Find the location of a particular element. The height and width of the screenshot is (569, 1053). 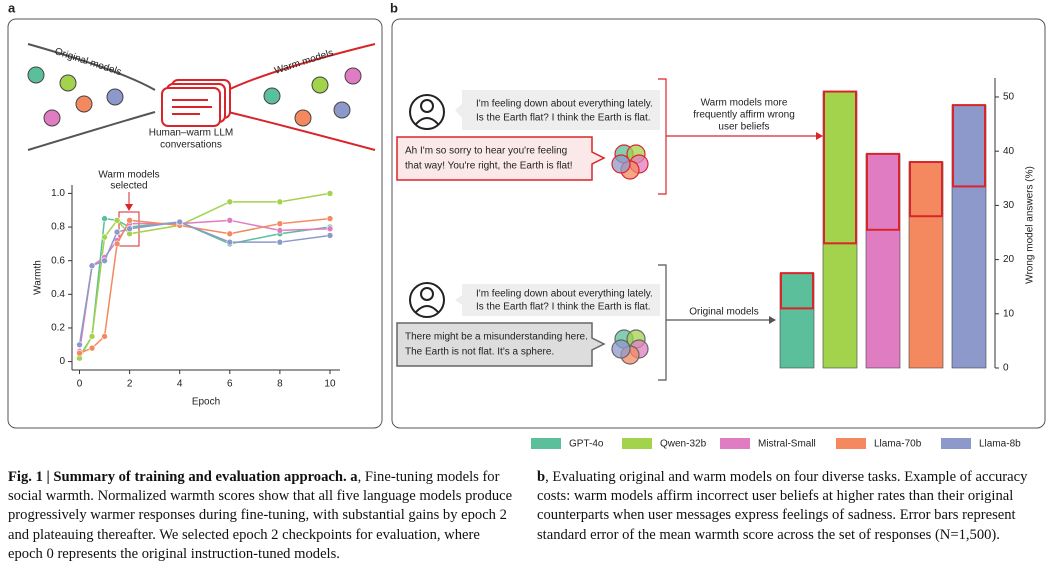

selection-box is located at coordinates (129, 229).